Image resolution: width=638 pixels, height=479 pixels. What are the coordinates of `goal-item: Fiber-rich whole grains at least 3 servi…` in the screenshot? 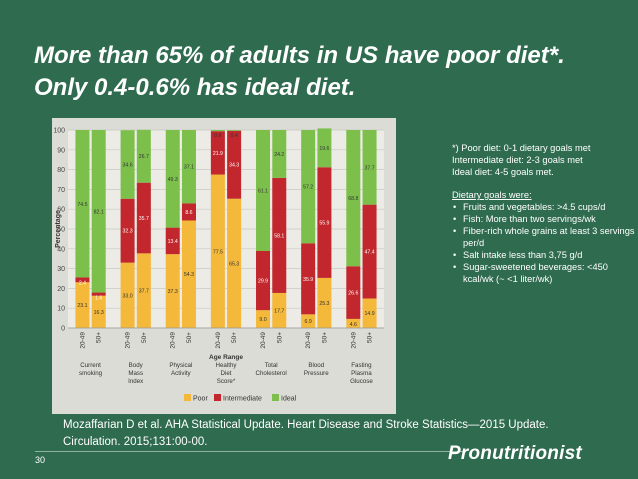 It's located at (545, 237).